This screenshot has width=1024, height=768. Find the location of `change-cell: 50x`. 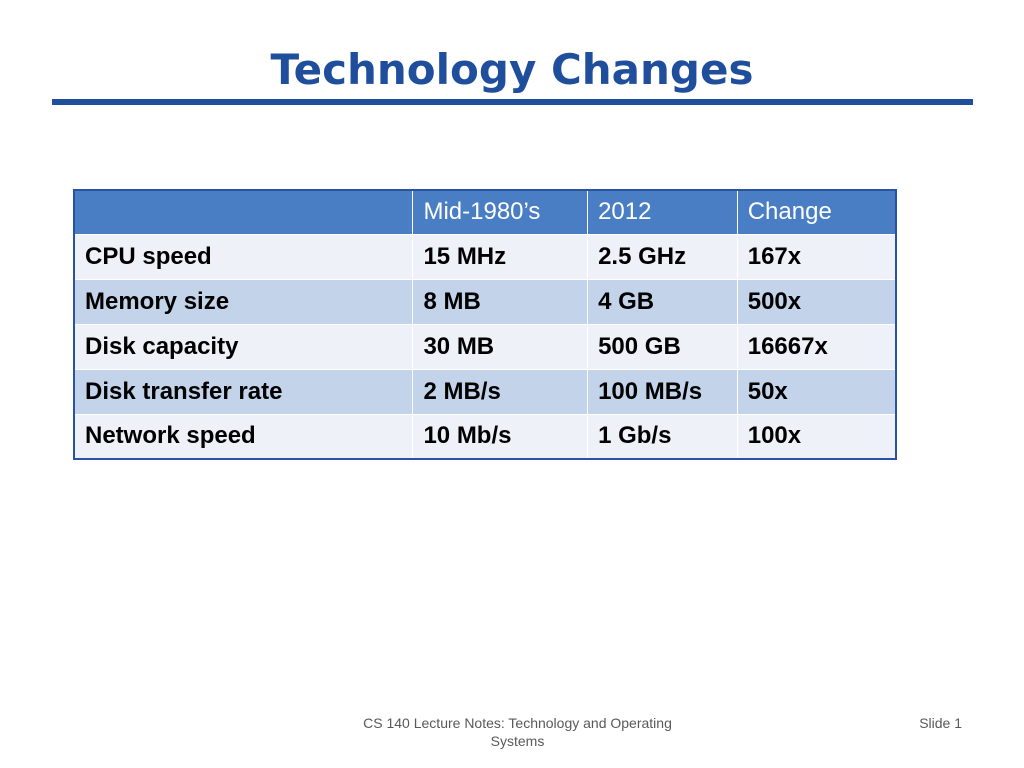

change-cell: 50x is located at coordinates (817, 392).